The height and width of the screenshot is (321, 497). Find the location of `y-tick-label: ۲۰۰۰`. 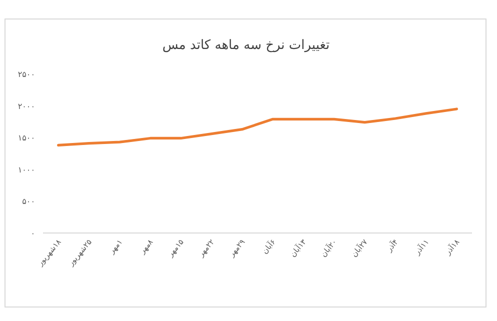

y-tick-label: ۲۰۰۰ is located at coordinates (26, 106).